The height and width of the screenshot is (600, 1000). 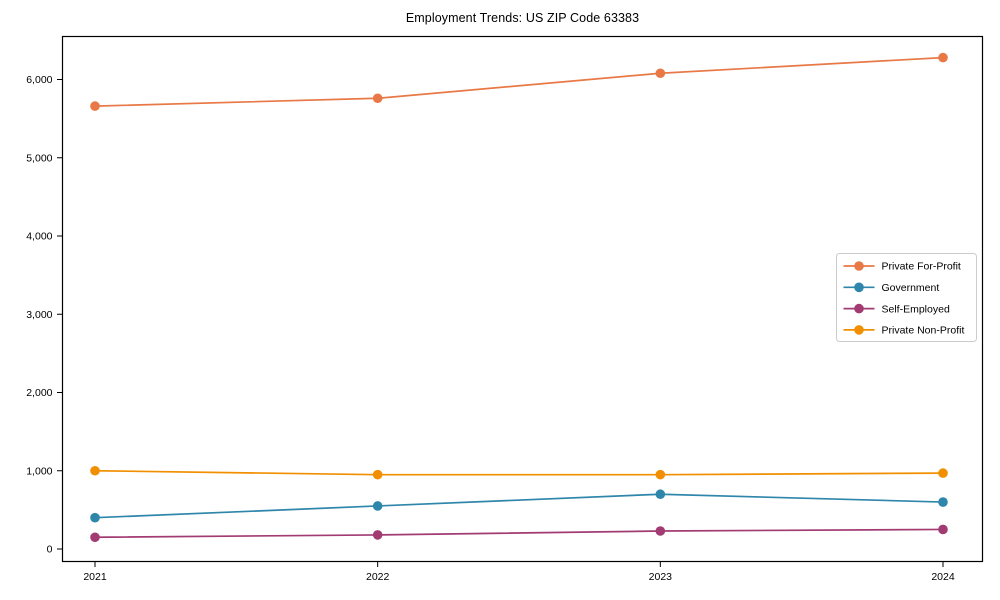 What do you see at coordinates (859, 308) in the screenshot?
I see `legend-swatch-dot-self-employed` at bounding box center [859, 308].